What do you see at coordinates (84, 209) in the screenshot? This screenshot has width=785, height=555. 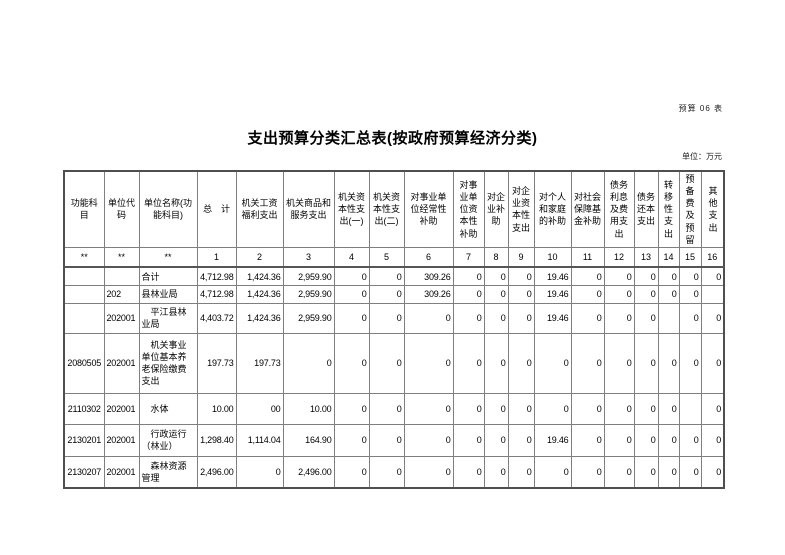 I see `column-header: 功能科目` at bounding box center [84, 209].